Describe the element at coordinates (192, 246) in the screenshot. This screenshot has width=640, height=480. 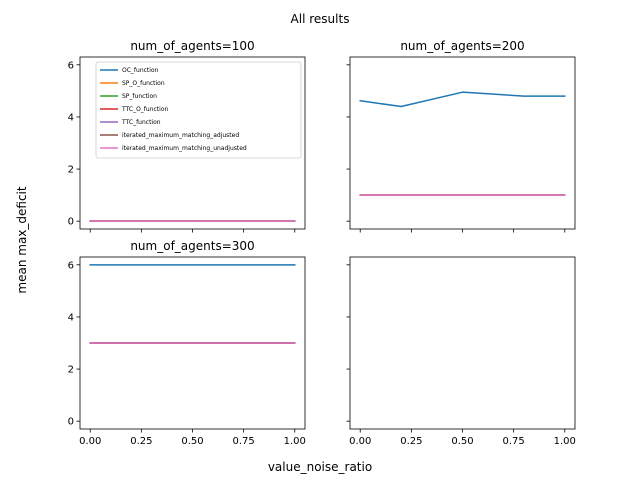
I see `subplot-title: num_of_agents=300` at that location.